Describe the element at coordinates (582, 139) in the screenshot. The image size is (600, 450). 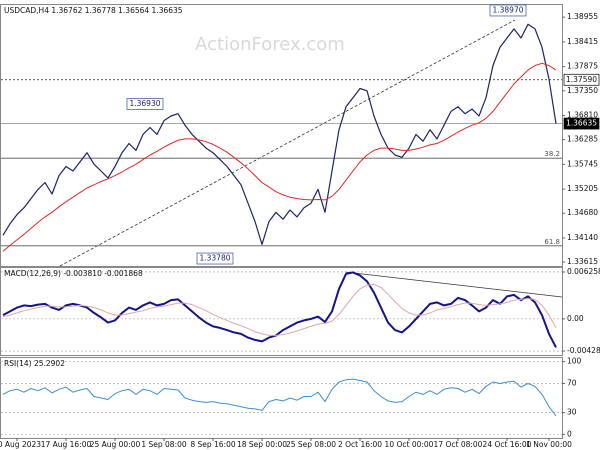
I see `y-tick-label: 1.36285` at that location.